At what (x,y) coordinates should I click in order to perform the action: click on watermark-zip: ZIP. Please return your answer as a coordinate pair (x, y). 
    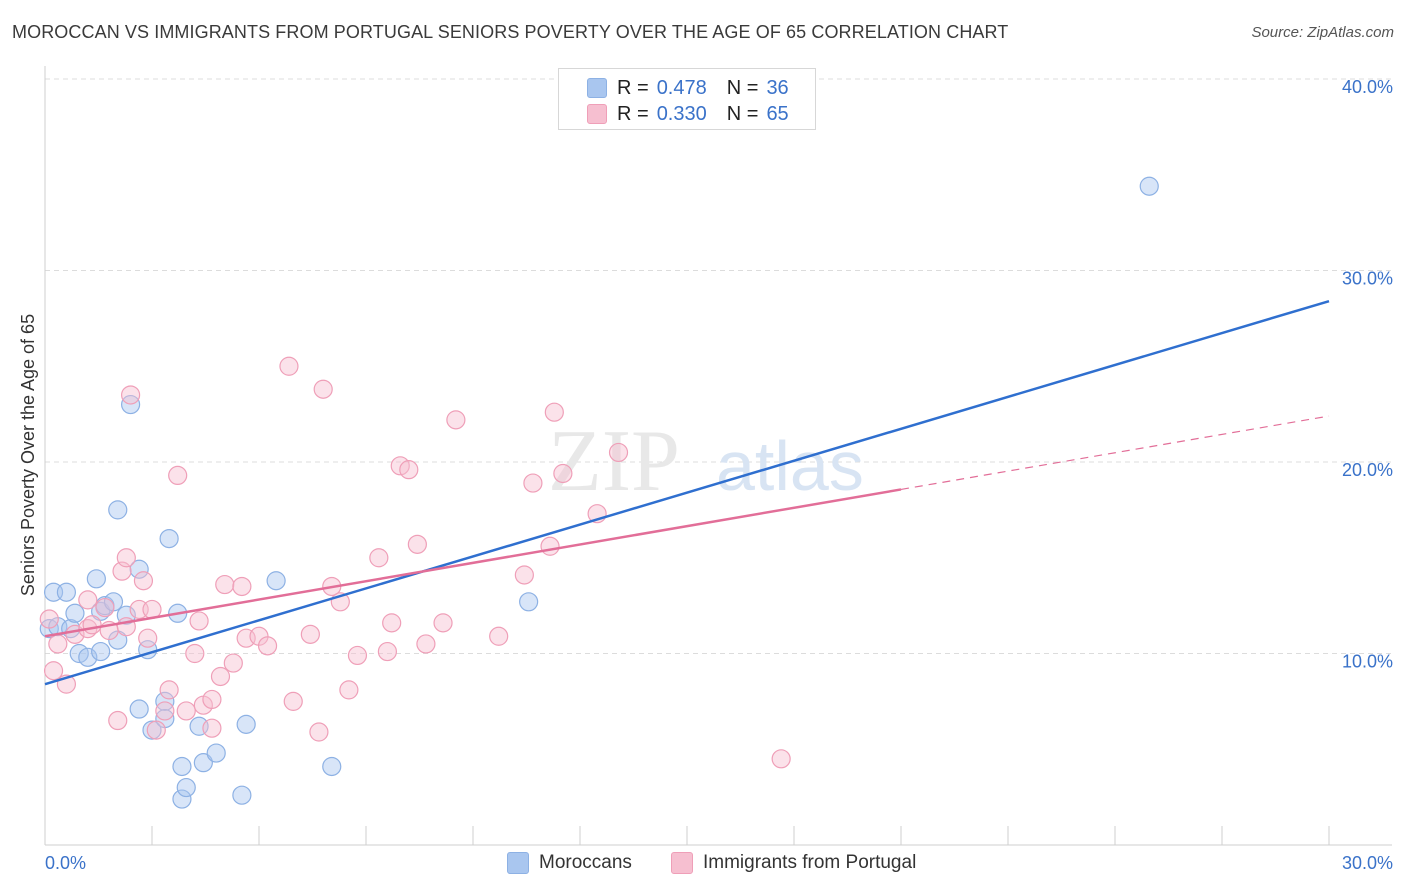
    Looking at the image, I should click on (614, 461).